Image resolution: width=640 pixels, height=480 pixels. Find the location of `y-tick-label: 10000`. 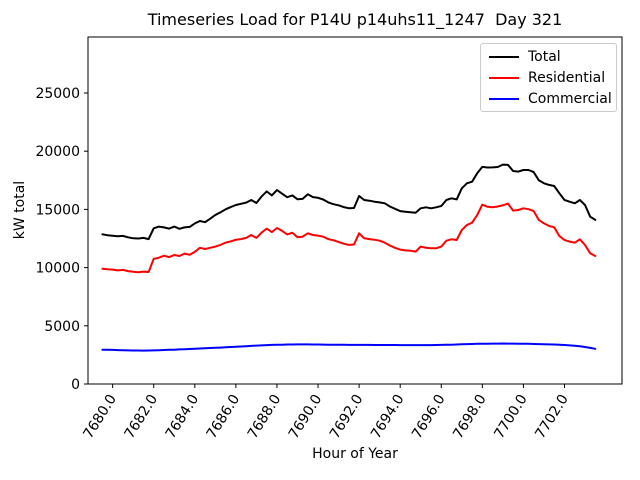

y-tick-label: 10000 is located at coordinates (57, 269).